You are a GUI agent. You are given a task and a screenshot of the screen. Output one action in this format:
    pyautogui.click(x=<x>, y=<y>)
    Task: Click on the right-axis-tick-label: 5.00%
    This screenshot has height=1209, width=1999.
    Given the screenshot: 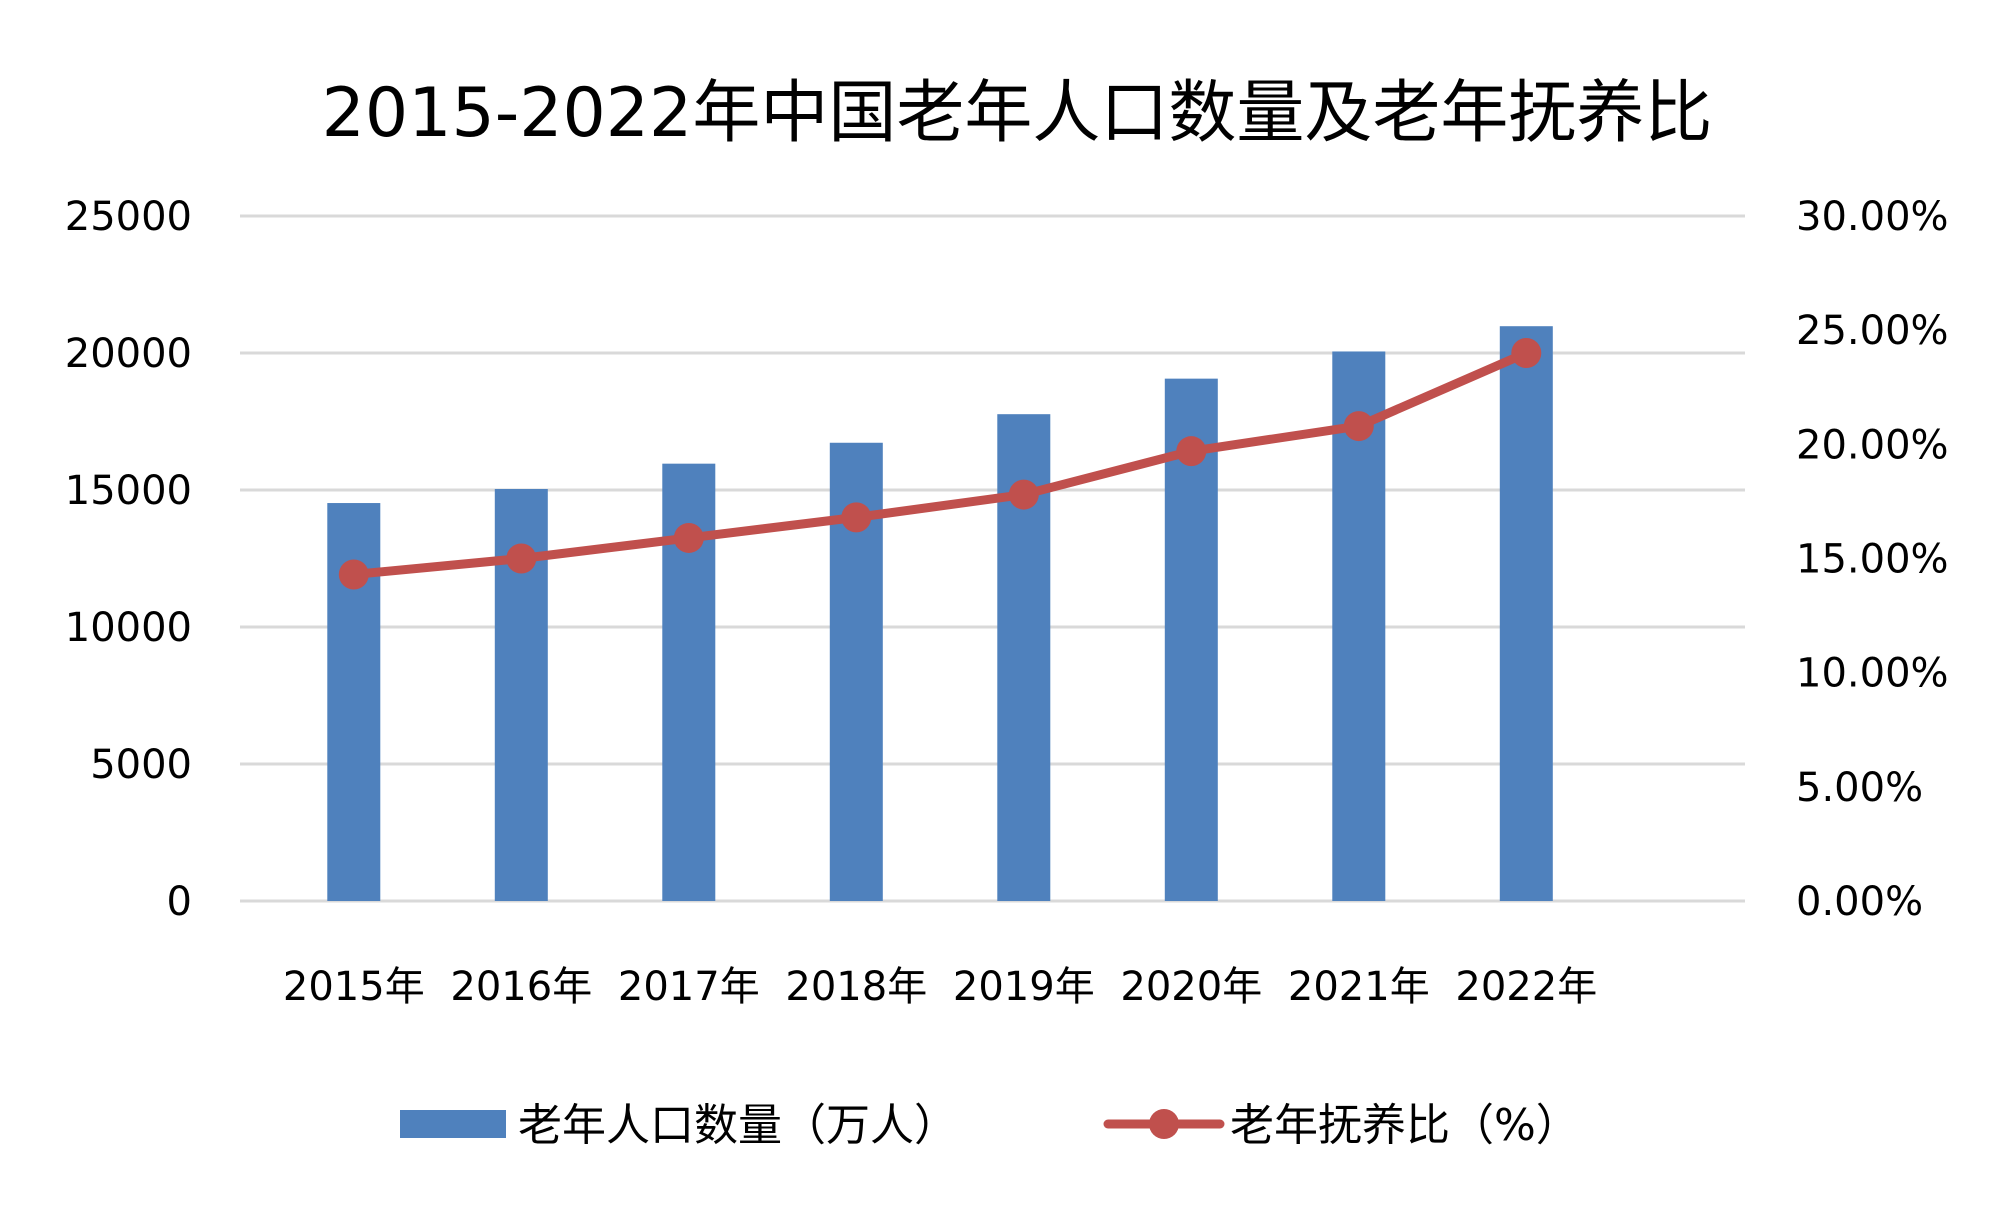 What is the action you would take?
    pyautogui.click(x=1859, y=788)
    